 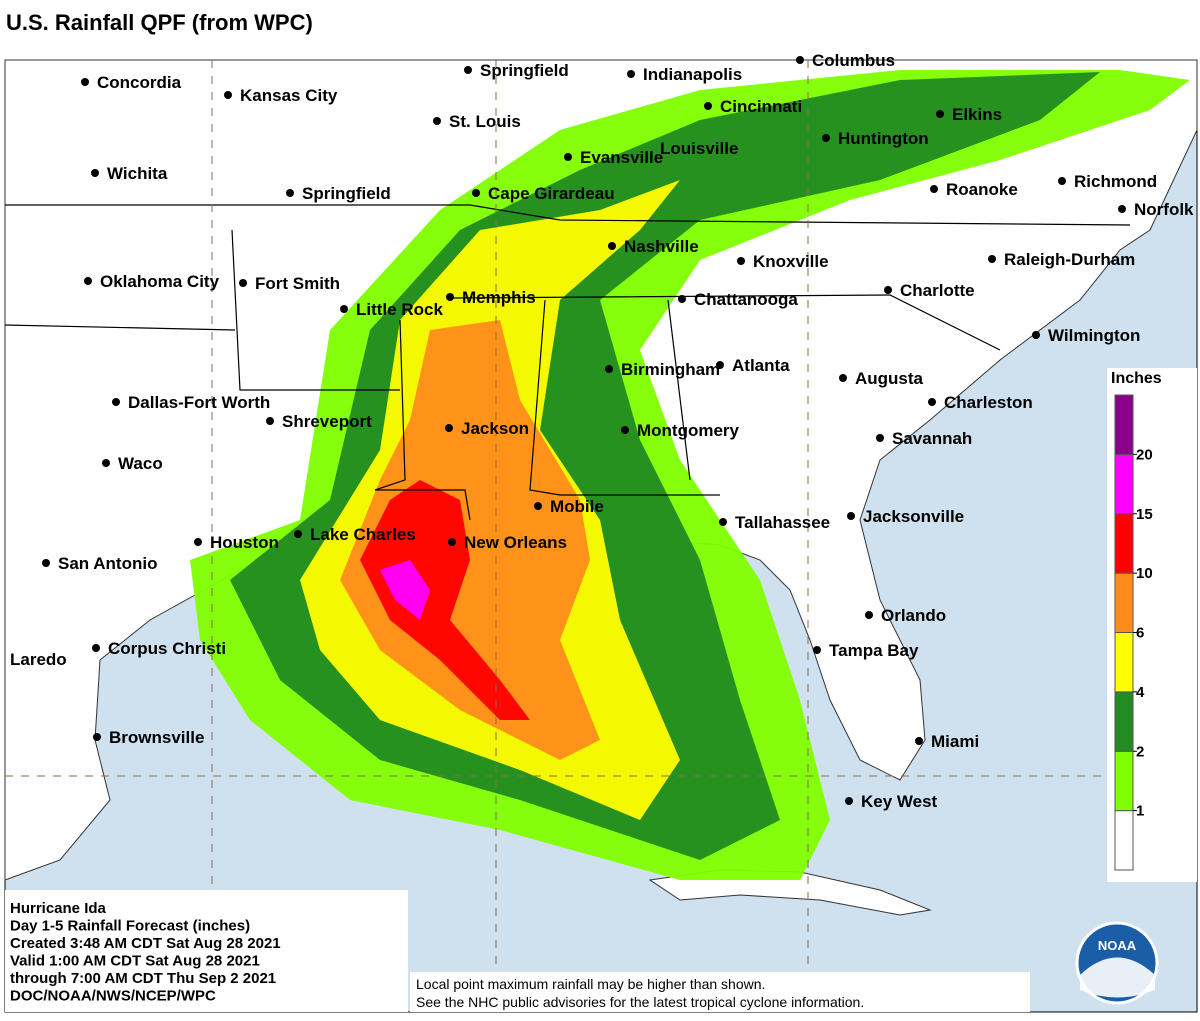 I want to click on logo-wave, so click(x=1117, y=977).